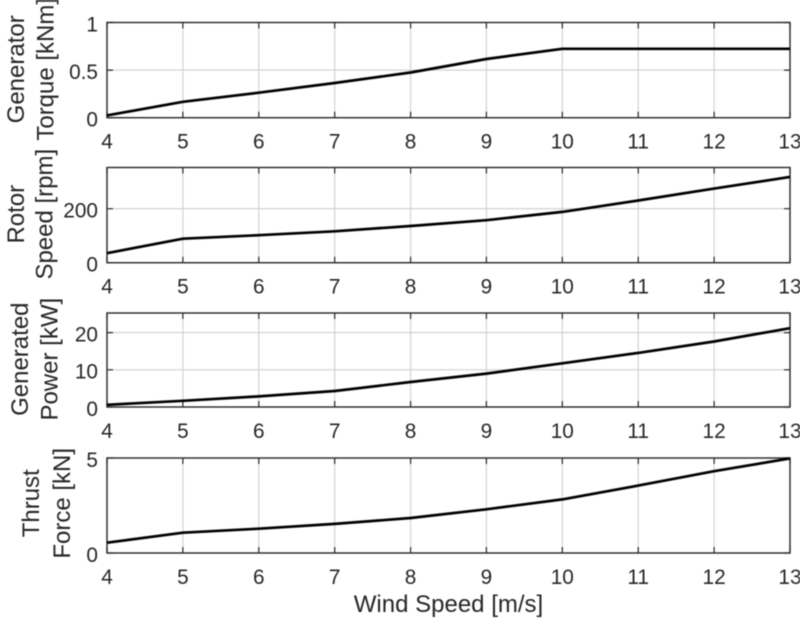 Image resolution: width=800 pixels, height=619 pixels. I want to click on svg-text: Thrust, so click(31, 503).